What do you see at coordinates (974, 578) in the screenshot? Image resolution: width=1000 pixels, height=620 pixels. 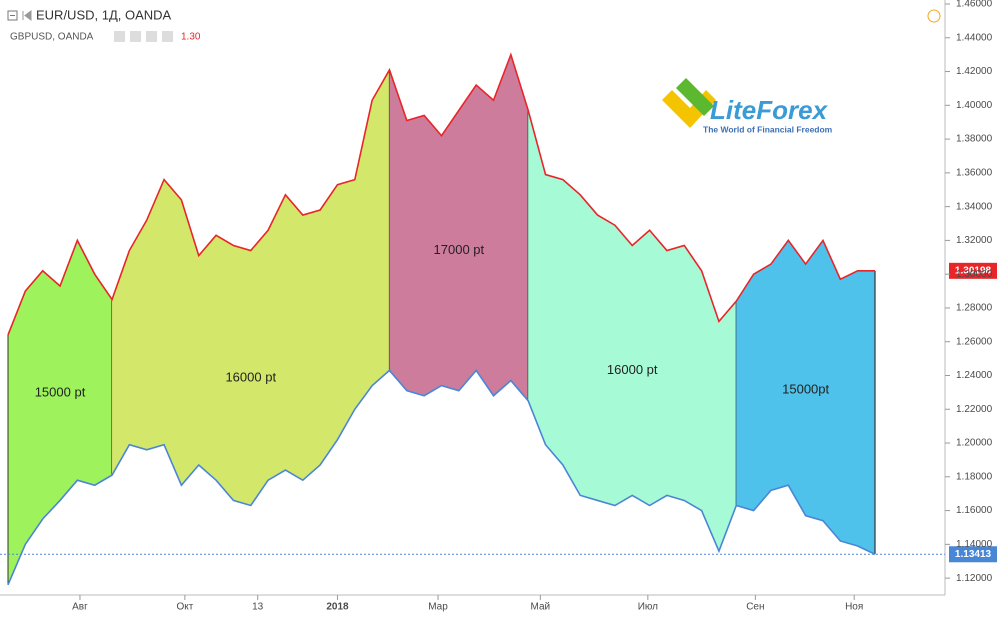 I see `y-tick-label: 1.12000` at bounding box center [974, 578].